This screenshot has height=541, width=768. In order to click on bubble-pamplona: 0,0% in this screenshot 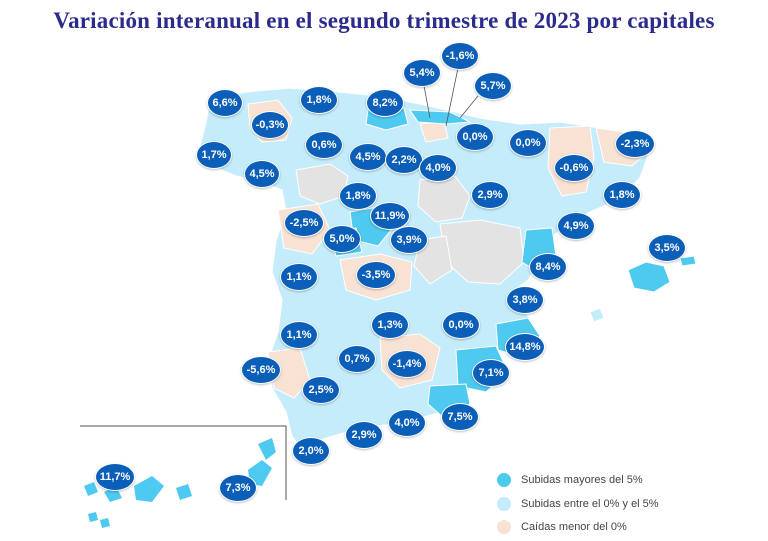, I will do `click(475, 137)`.